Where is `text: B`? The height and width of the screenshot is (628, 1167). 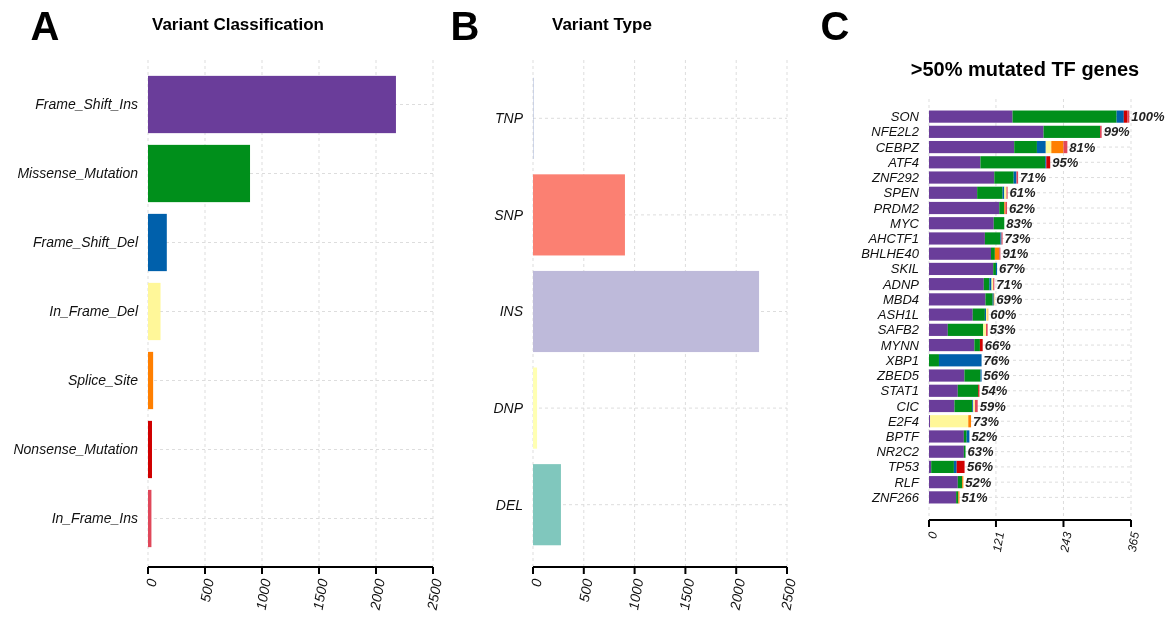 text: B is located at coordinates (465, 26).